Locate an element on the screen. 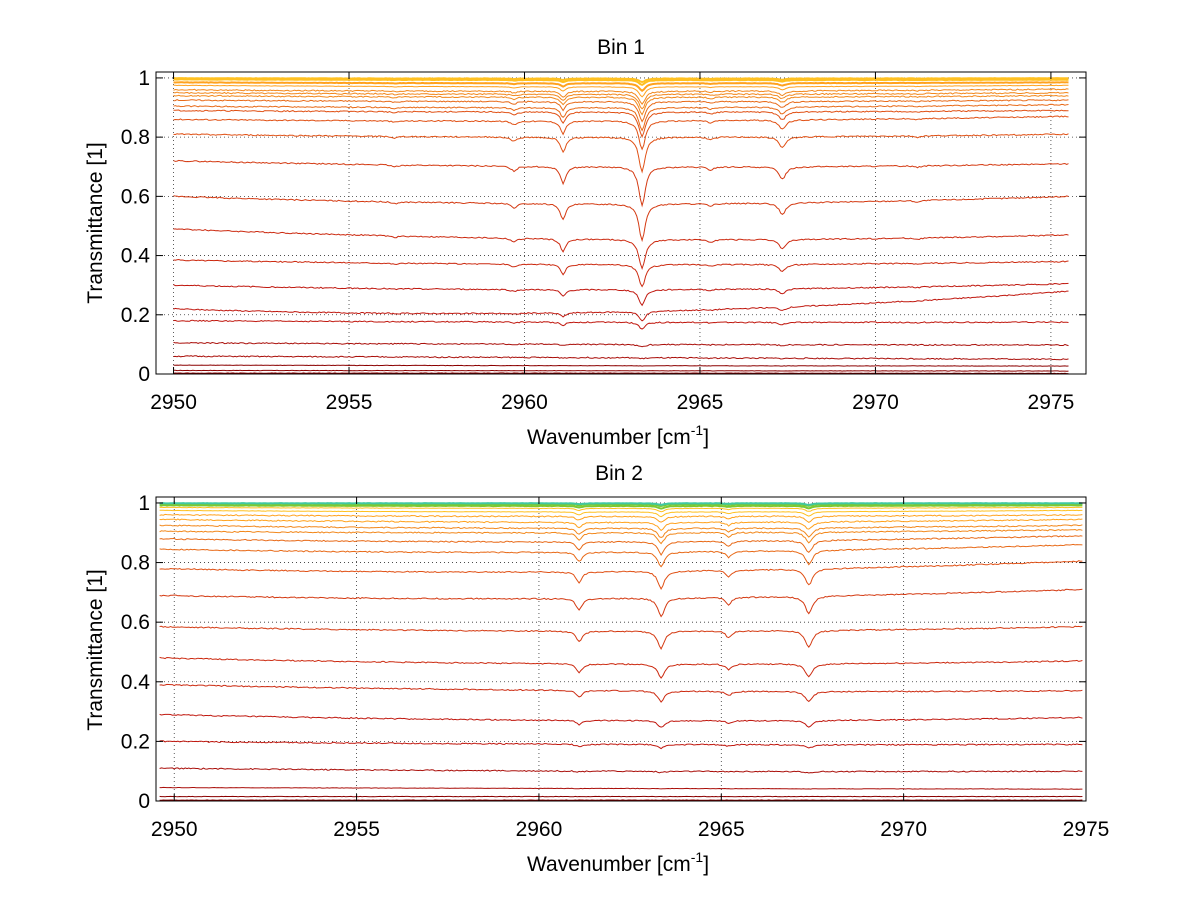 This screenshot has height=901, width=1200. x-axis-label-text-bin-1: Wavenumber [cm is located at coordinates (609, 437).